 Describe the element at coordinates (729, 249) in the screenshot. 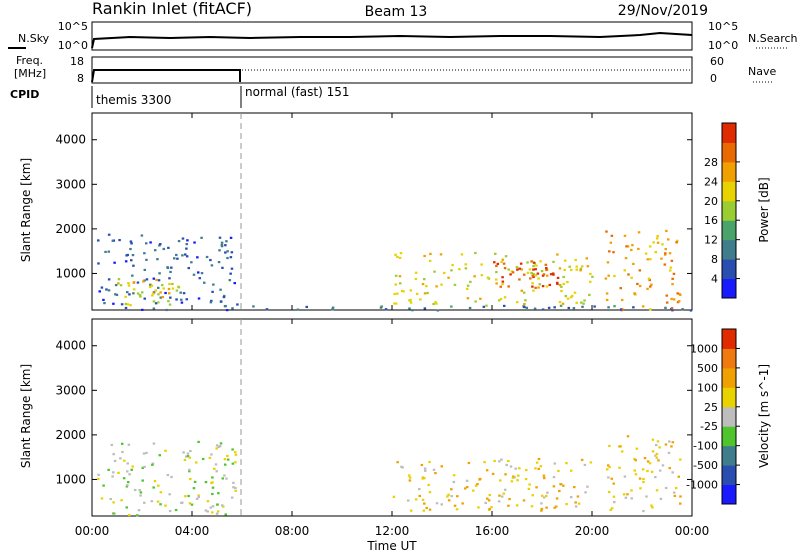

I see `colorbar-segment` at that location.